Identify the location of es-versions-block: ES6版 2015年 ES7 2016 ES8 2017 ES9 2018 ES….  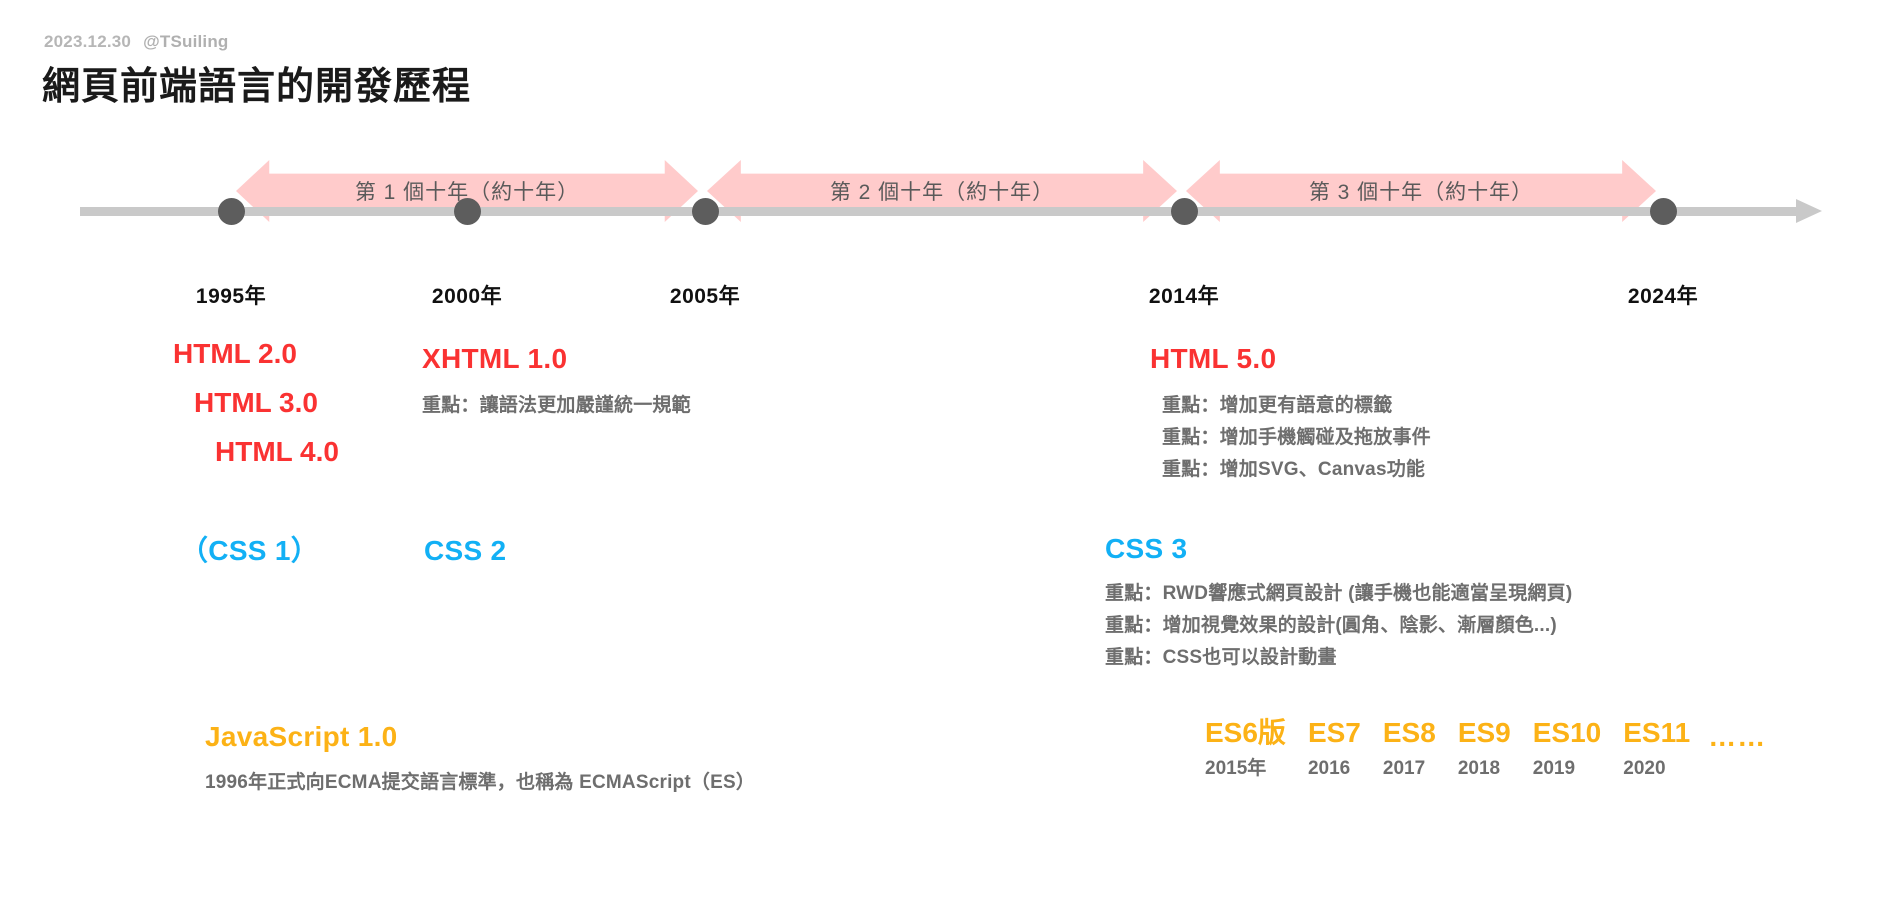
(1485, 748).